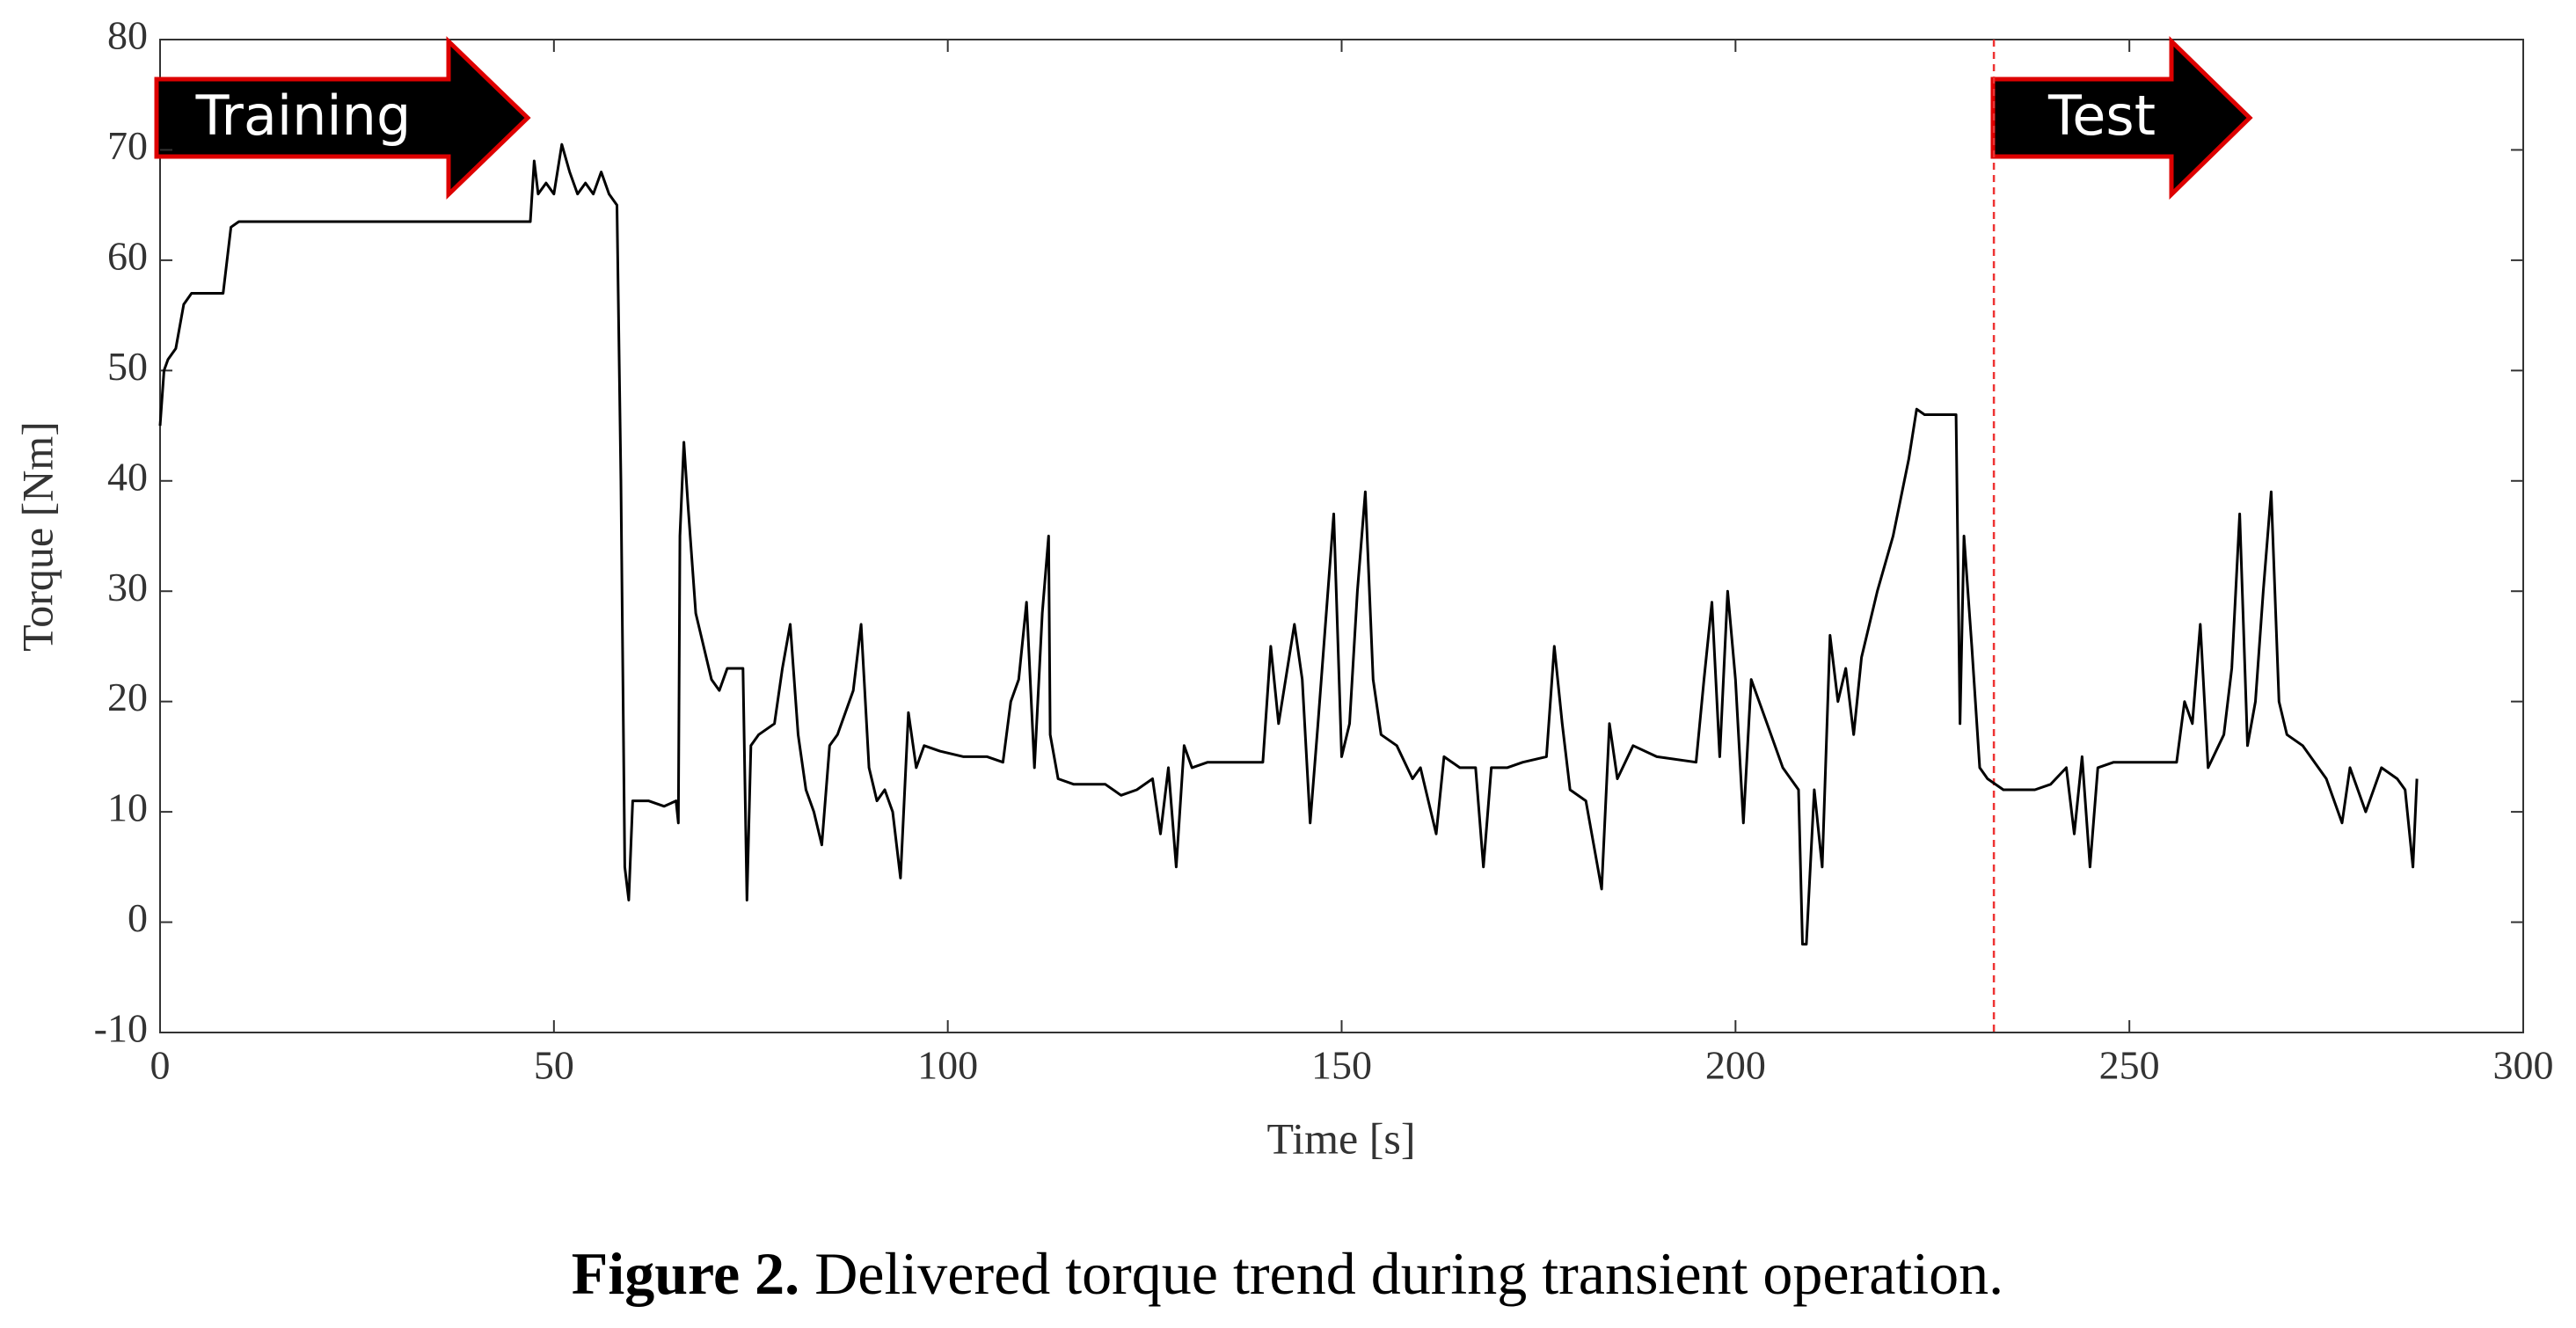  What do you see at coordinates (303, 116) in the screenshot?
I see `training-label: Training` at bounding box center [303, 116].